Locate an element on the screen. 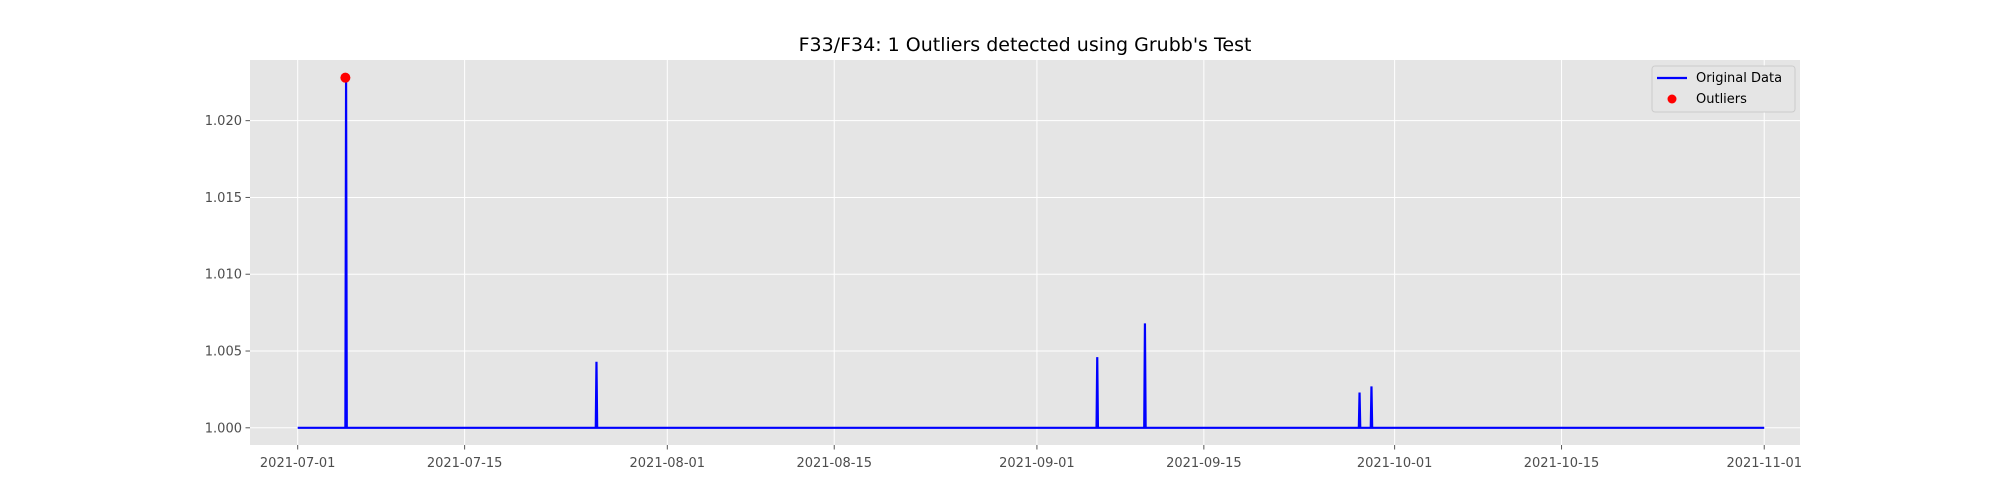  legend-swatch-outliers is located at coordinates (1672, 99).